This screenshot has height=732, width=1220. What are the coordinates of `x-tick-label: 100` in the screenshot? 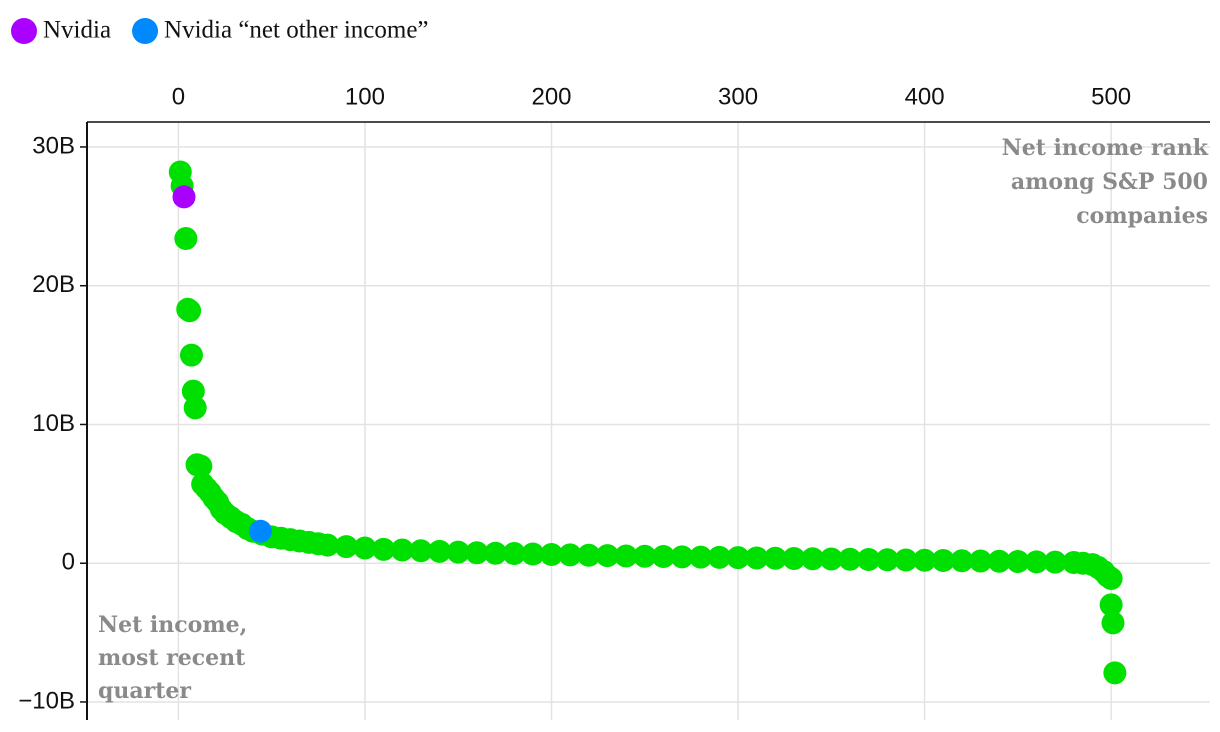 It's located at (365, 96).